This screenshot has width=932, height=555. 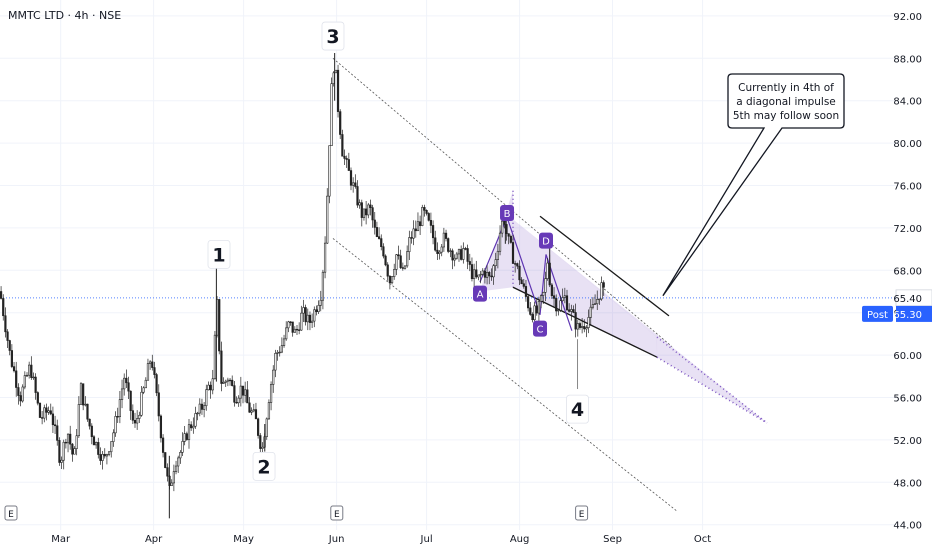 I want to click on price-tick-label: 56.00, so click(x=907, y=399).